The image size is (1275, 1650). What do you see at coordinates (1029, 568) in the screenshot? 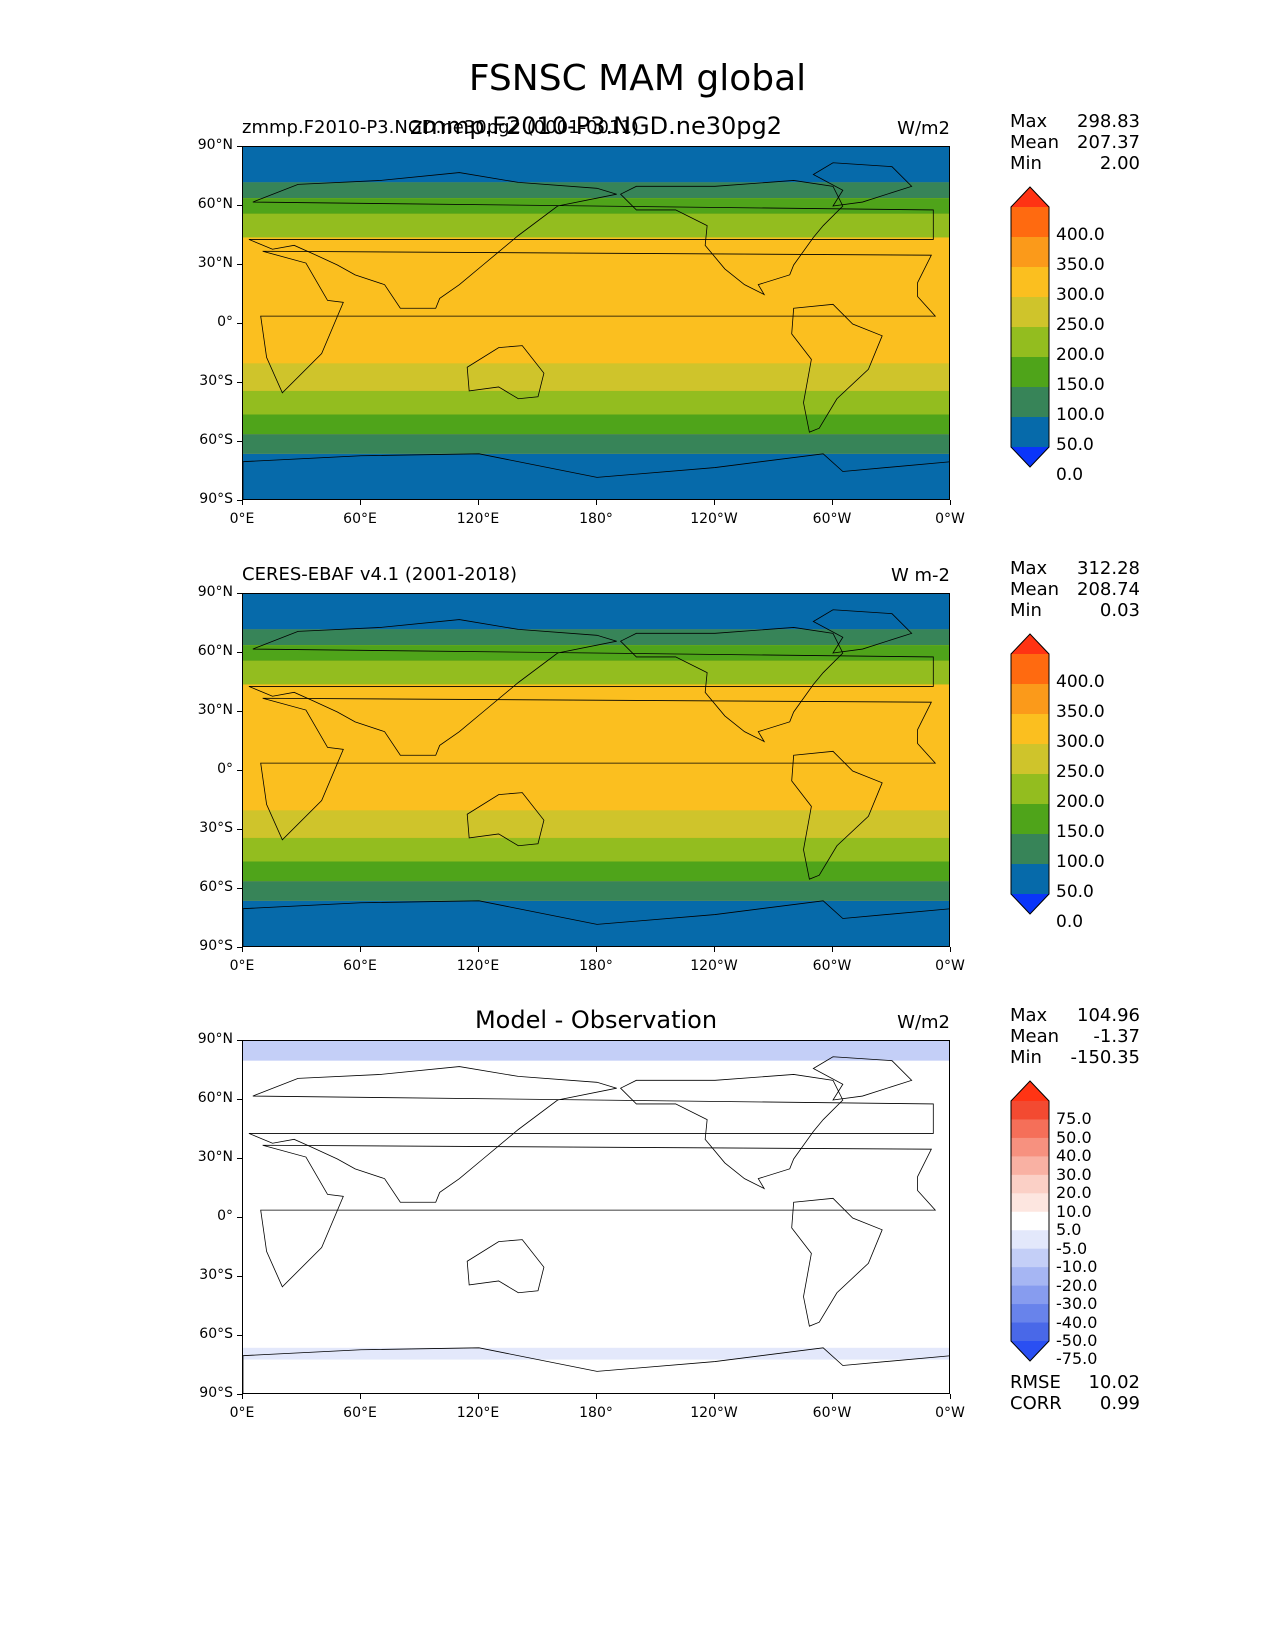
I see `stat-label: Max` at bounding box center [1029, 568].